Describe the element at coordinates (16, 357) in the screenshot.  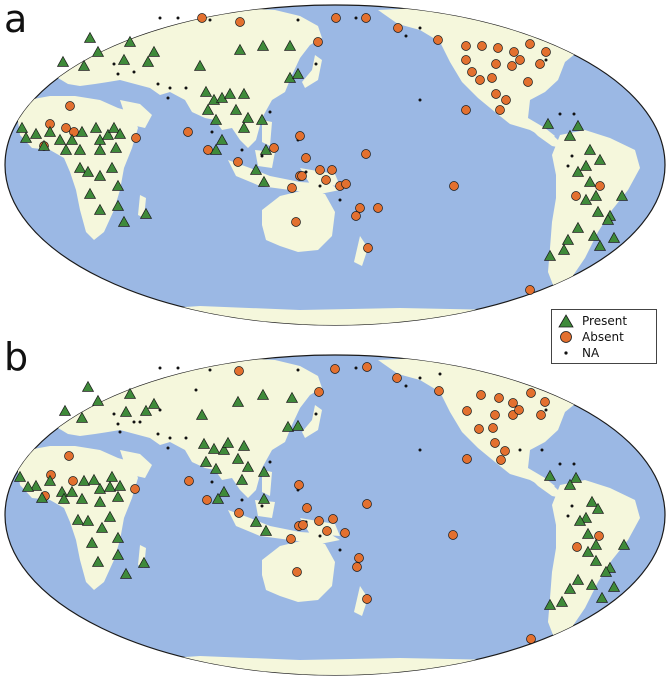
I see `panel-label-b: b` at that location.